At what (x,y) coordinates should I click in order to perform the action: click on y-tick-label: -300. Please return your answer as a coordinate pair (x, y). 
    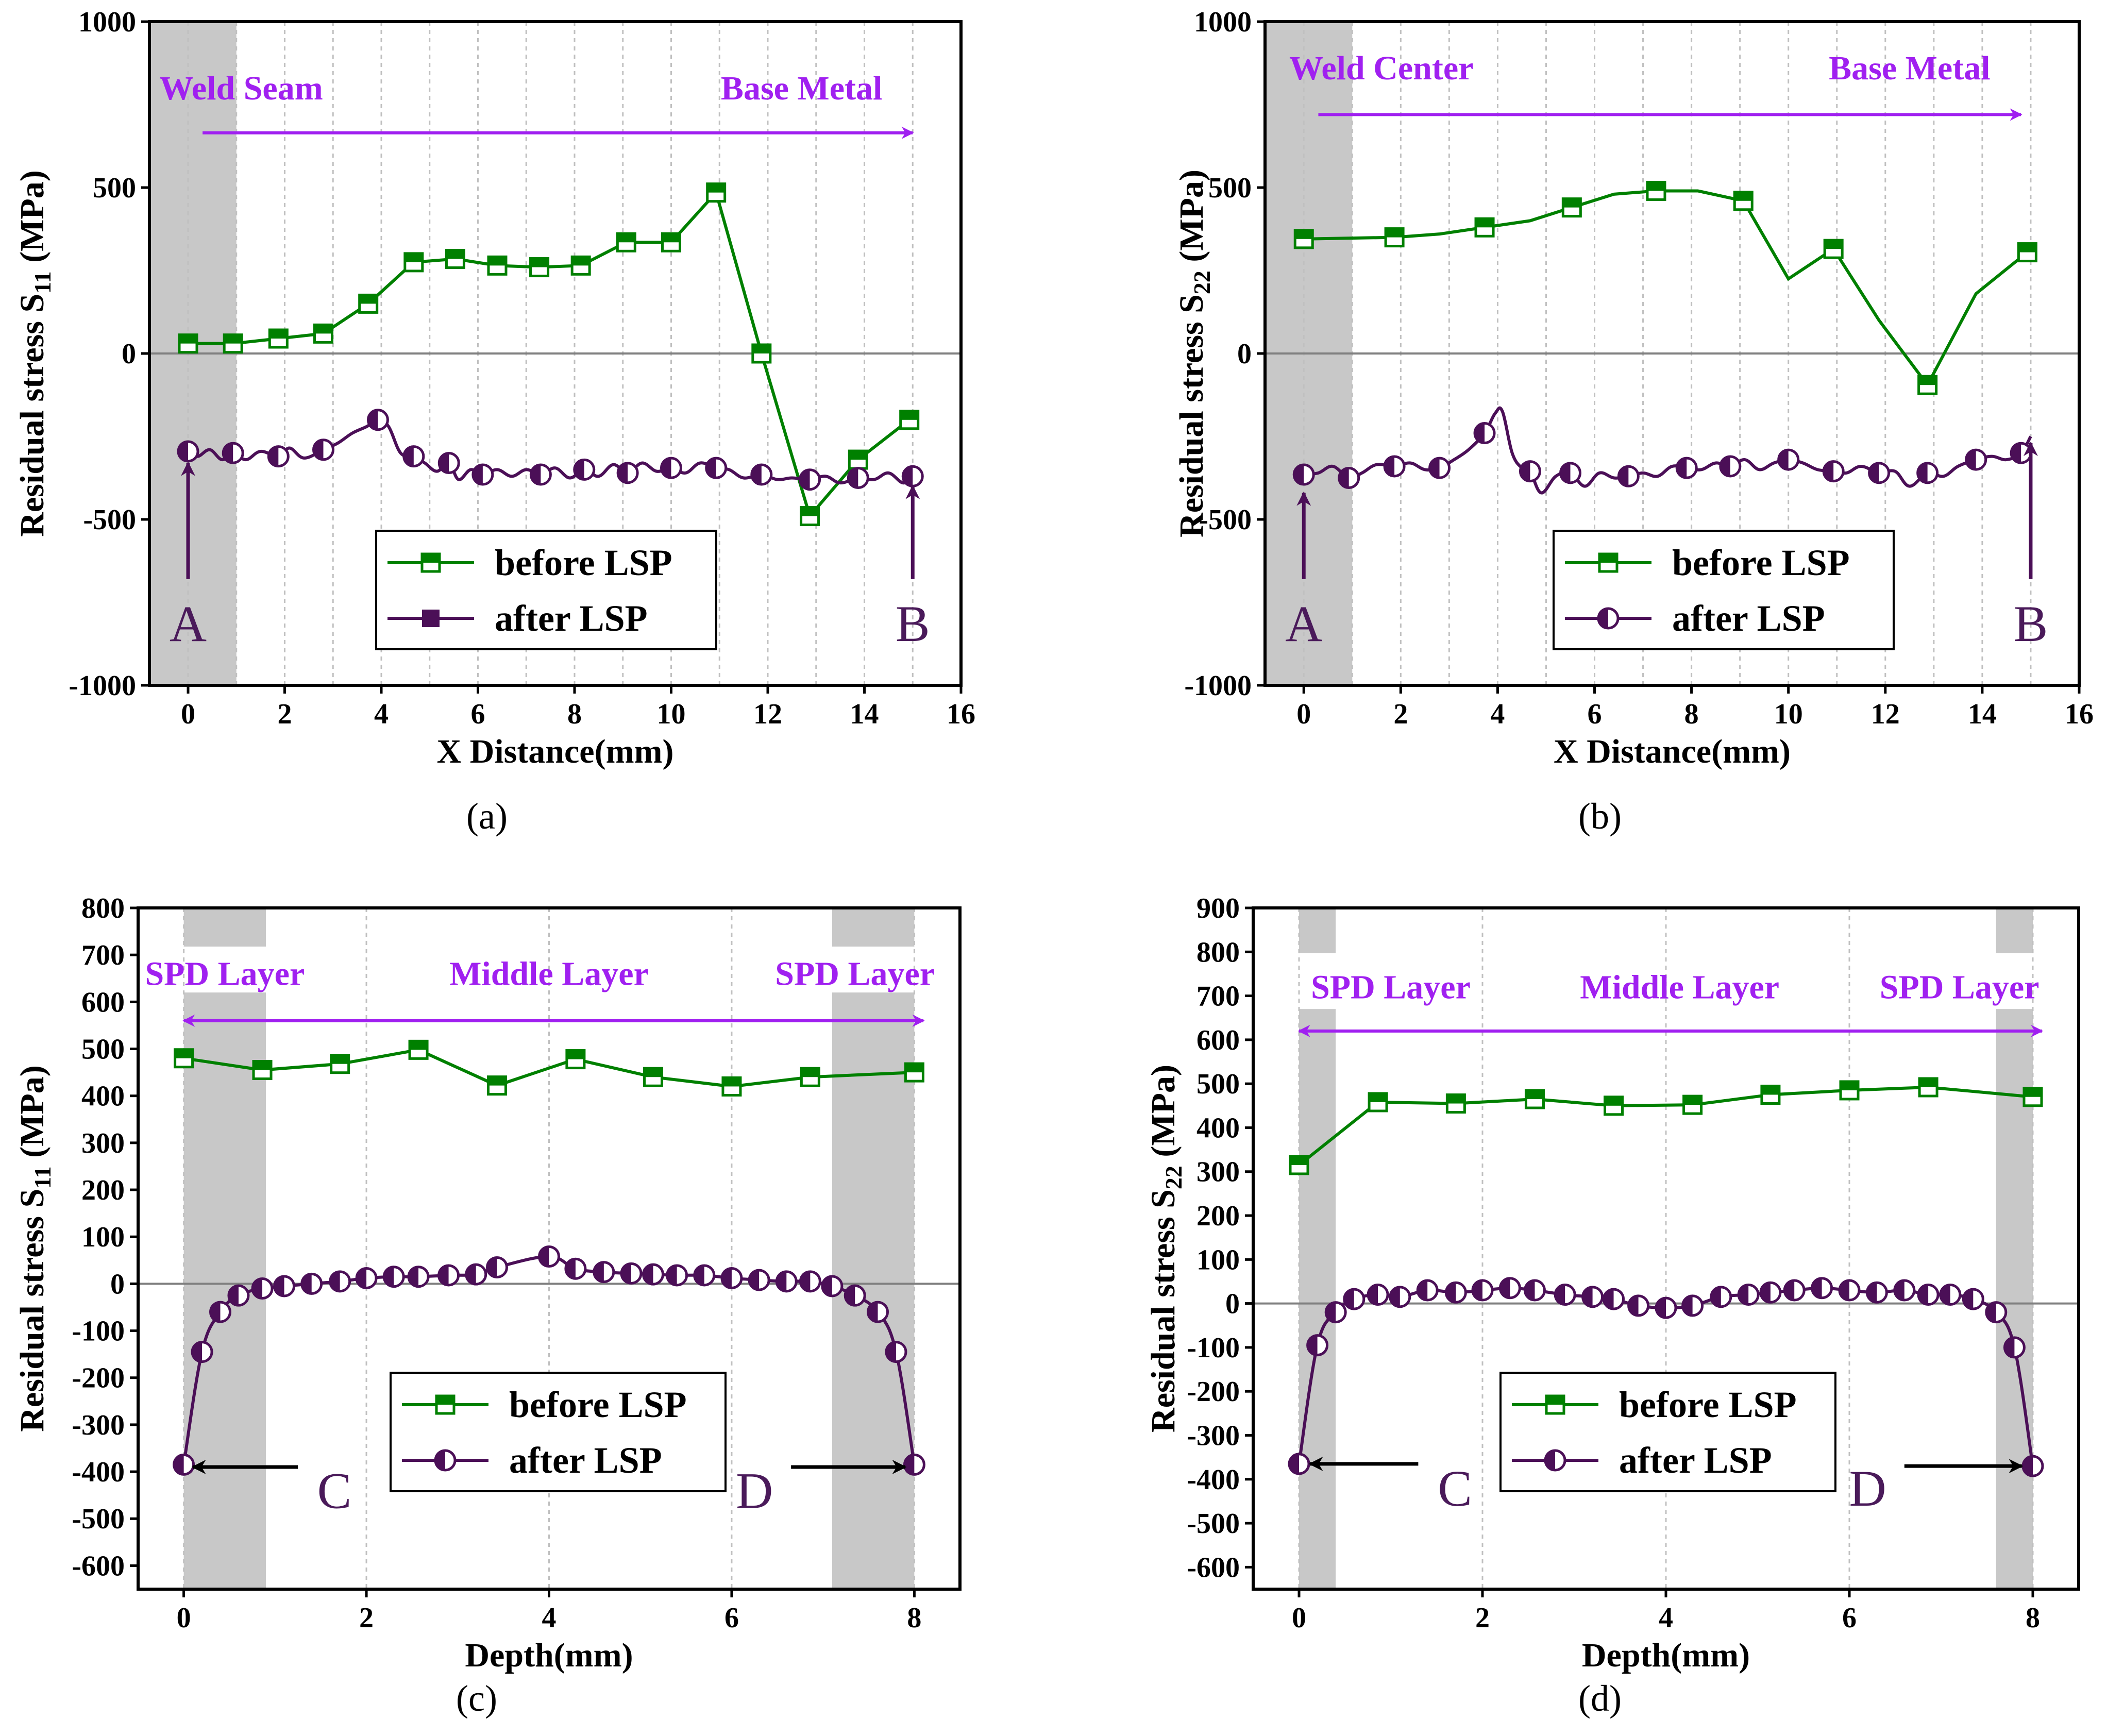
    Looking at the image, I should click on (1213, 1436).